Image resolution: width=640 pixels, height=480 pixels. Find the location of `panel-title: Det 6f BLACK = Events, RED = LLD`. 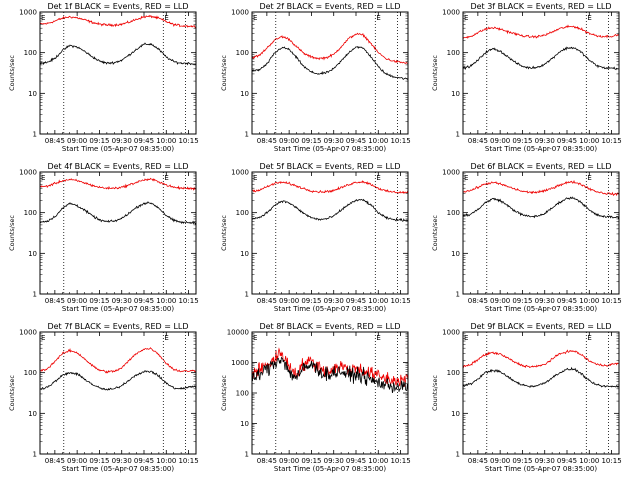

panel-title: Det 6f BLACK = Events, RED = LLD is located at coordinates (540, 166).